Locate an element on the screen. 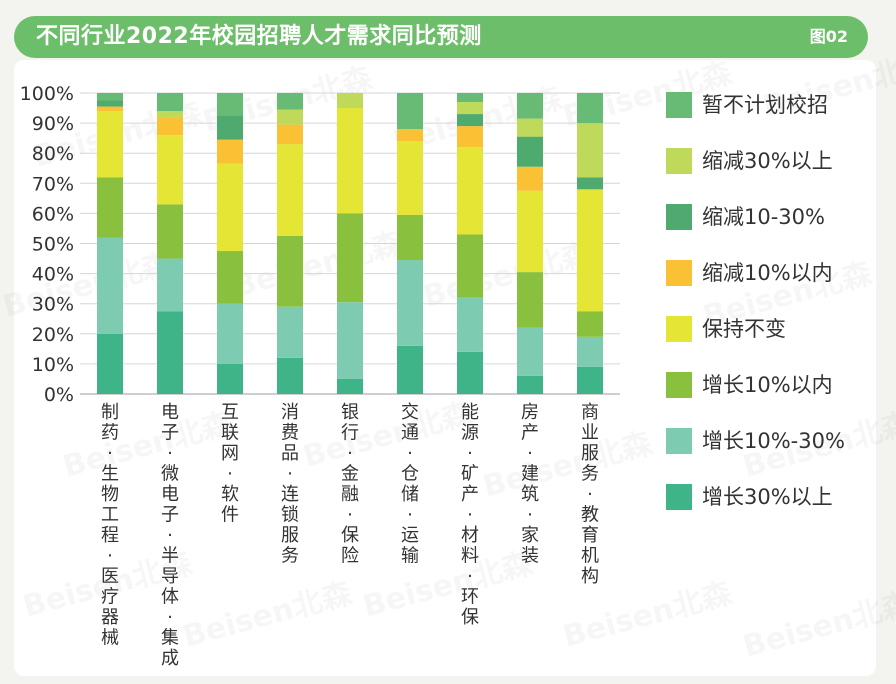 Image resolution: width=896 pixels, height=684 pixels. y-tick-label: 70% is located at coordinates (53, 184).